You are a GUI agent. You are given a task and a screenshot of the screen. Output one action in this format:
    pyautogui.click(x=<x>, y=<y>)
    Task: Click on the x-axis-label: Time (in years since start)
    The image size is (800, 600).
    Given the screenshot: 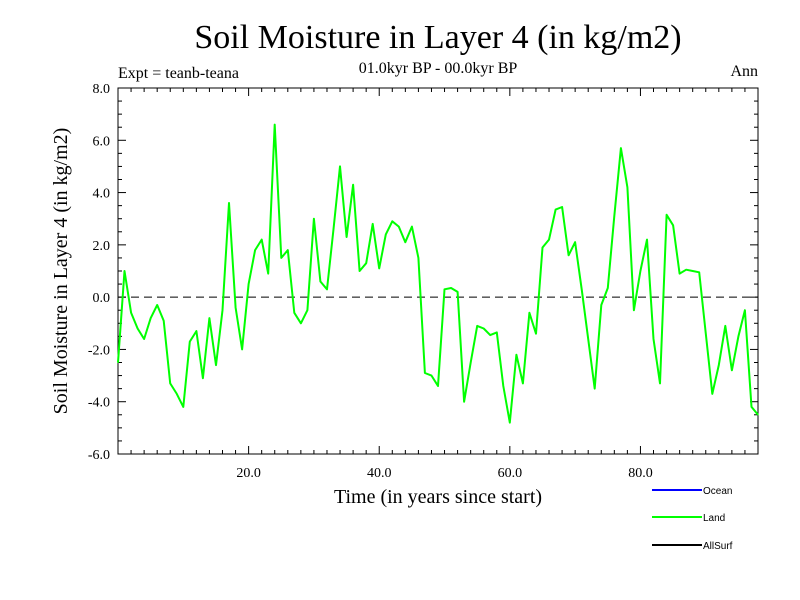 What is the action you would take?
    pyautogui.click(x=438, y=497)
    